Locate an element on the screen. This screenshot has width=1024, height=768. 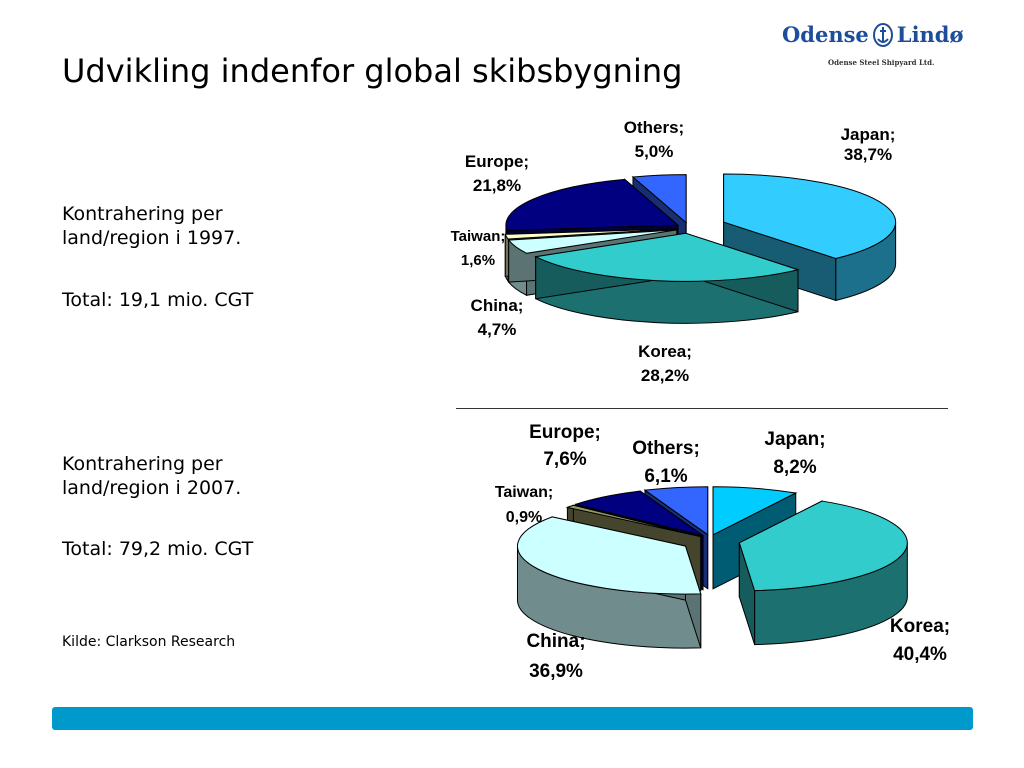
label-taiwan-value: 0,9% is located at coordinates (524, 517).